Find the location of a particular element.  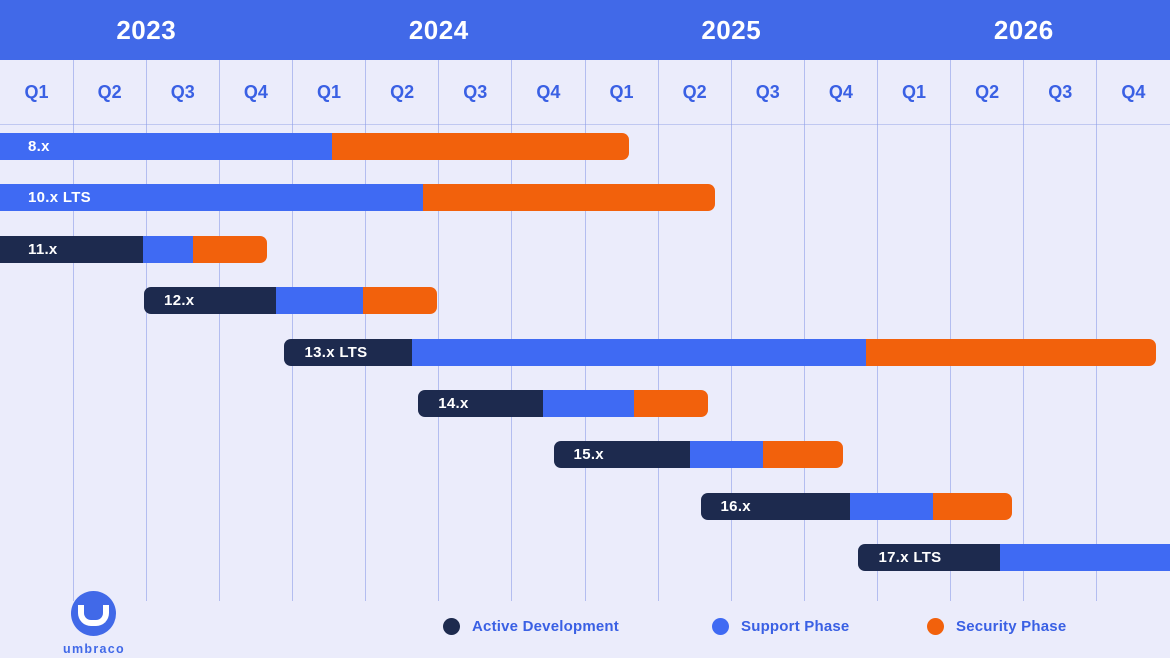

year-label-2025: 2025 is located at coordinates (731, 29).